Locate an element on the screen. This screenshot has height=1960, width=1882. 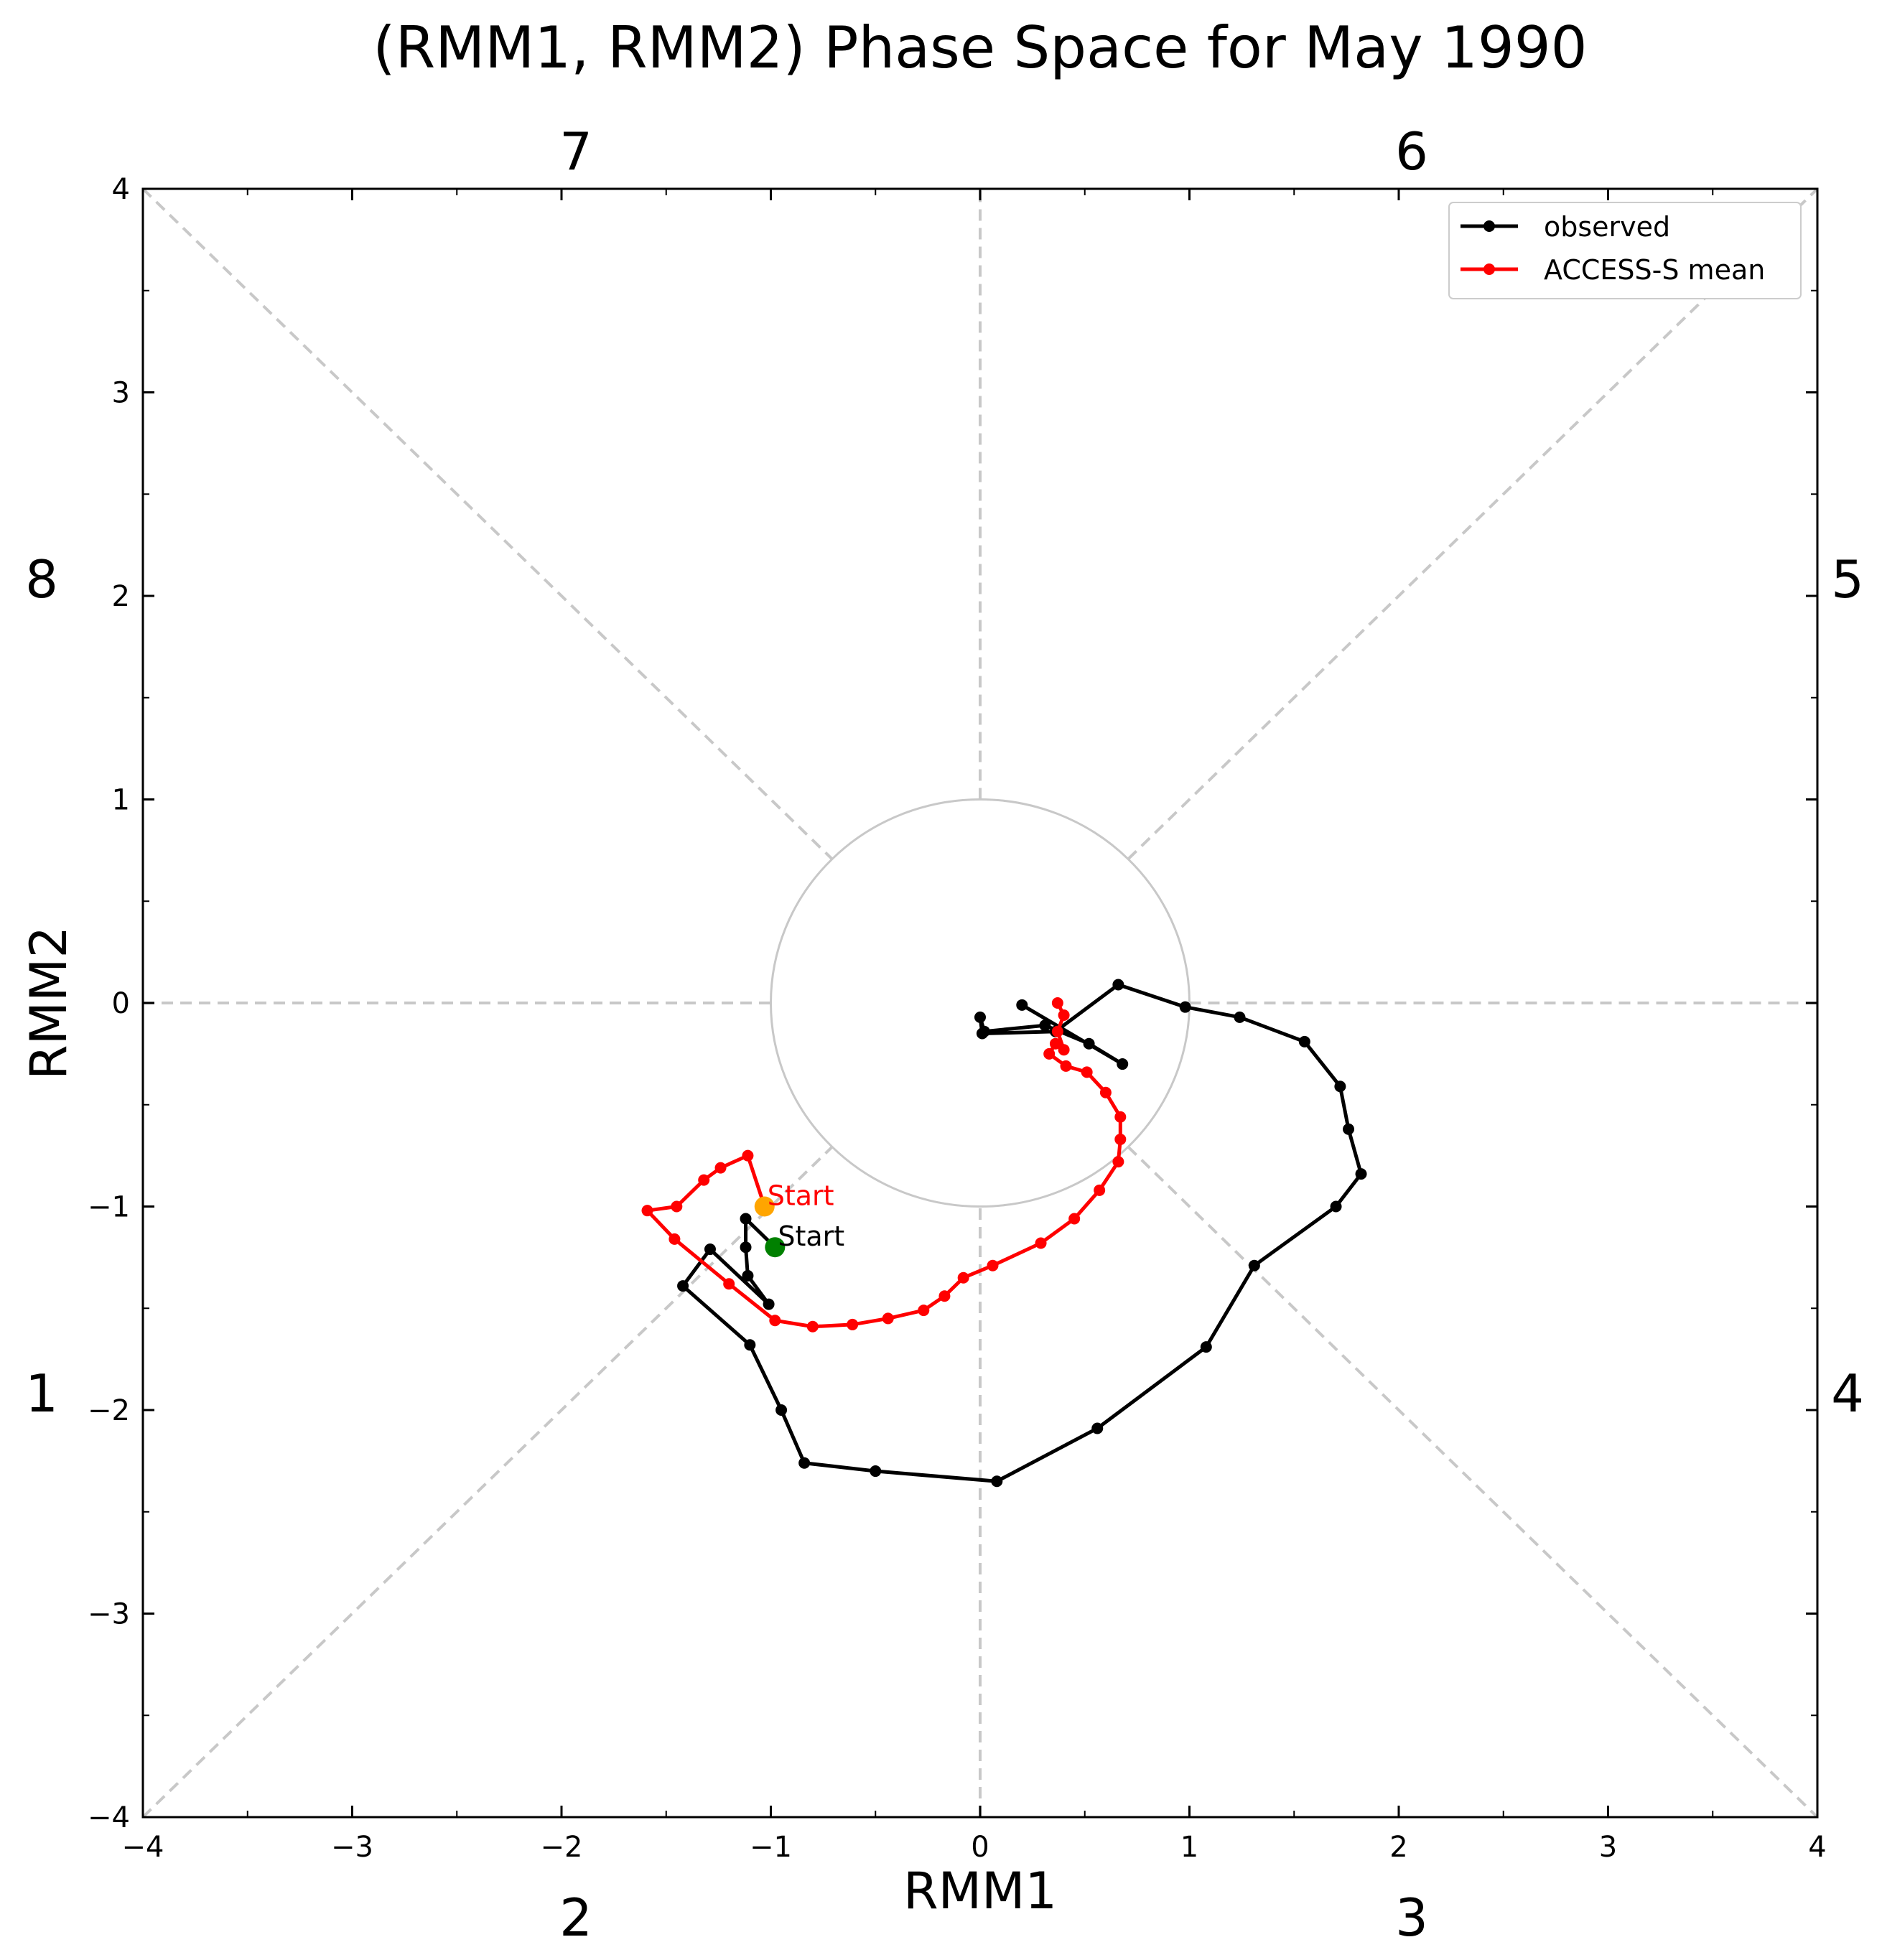
legend: observed ACCESS-S mean is located at coordinates (1625, 250).